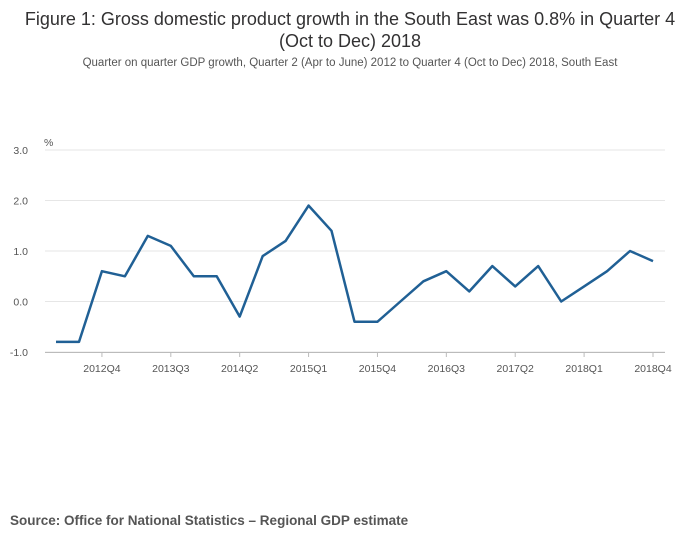  I want to click on x-tick-label: 2015Q4, so click(378, 369).